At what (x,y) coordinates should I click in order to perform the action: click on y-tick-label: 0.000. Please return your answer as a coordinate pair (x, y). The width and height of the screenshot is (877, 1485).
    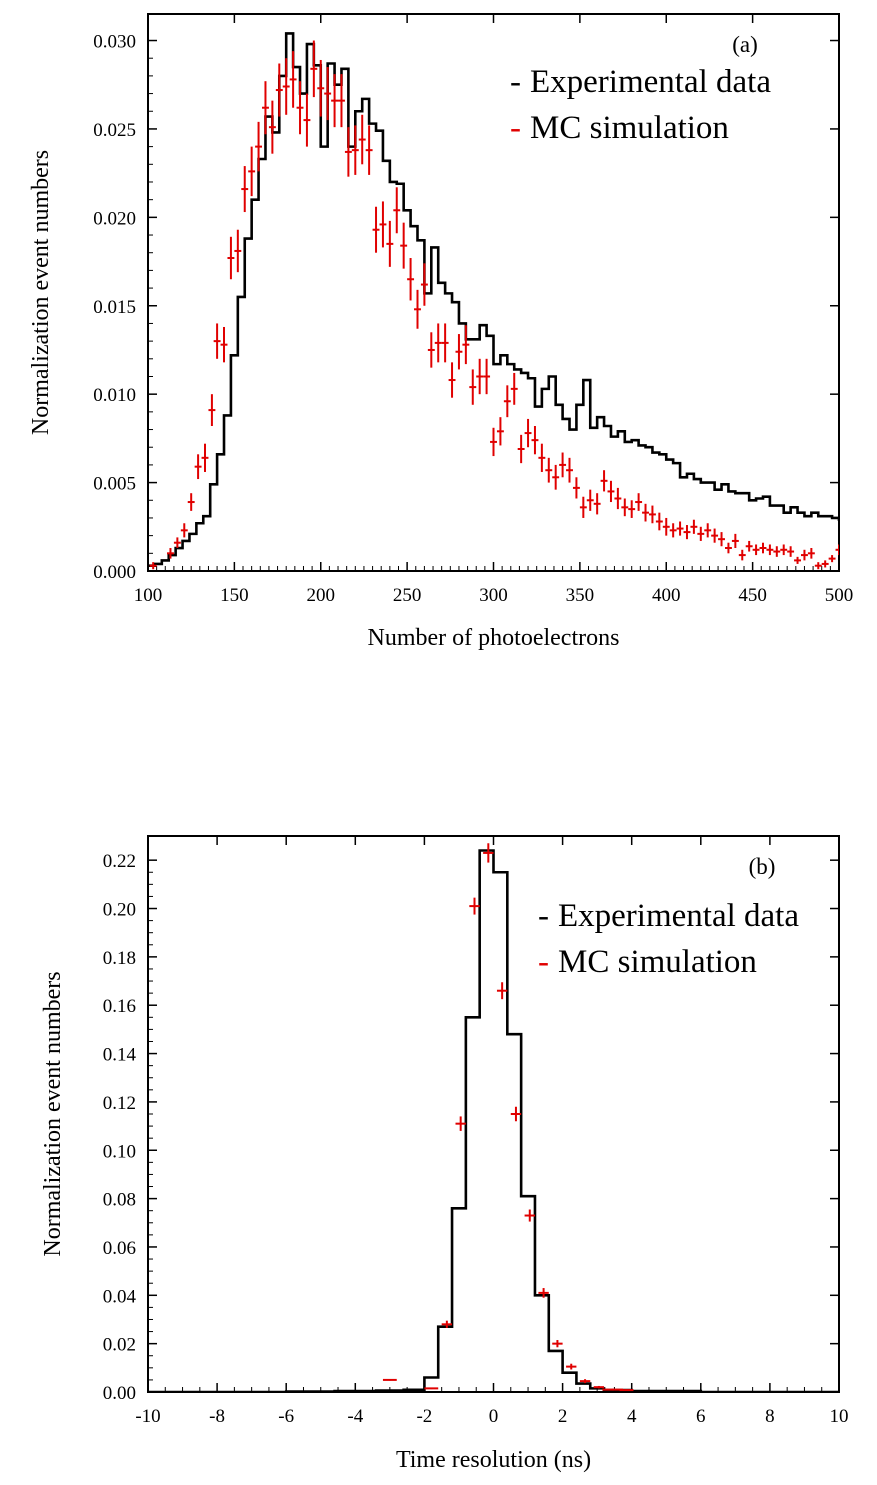
    Looking at the image, I should click on (114, 572).